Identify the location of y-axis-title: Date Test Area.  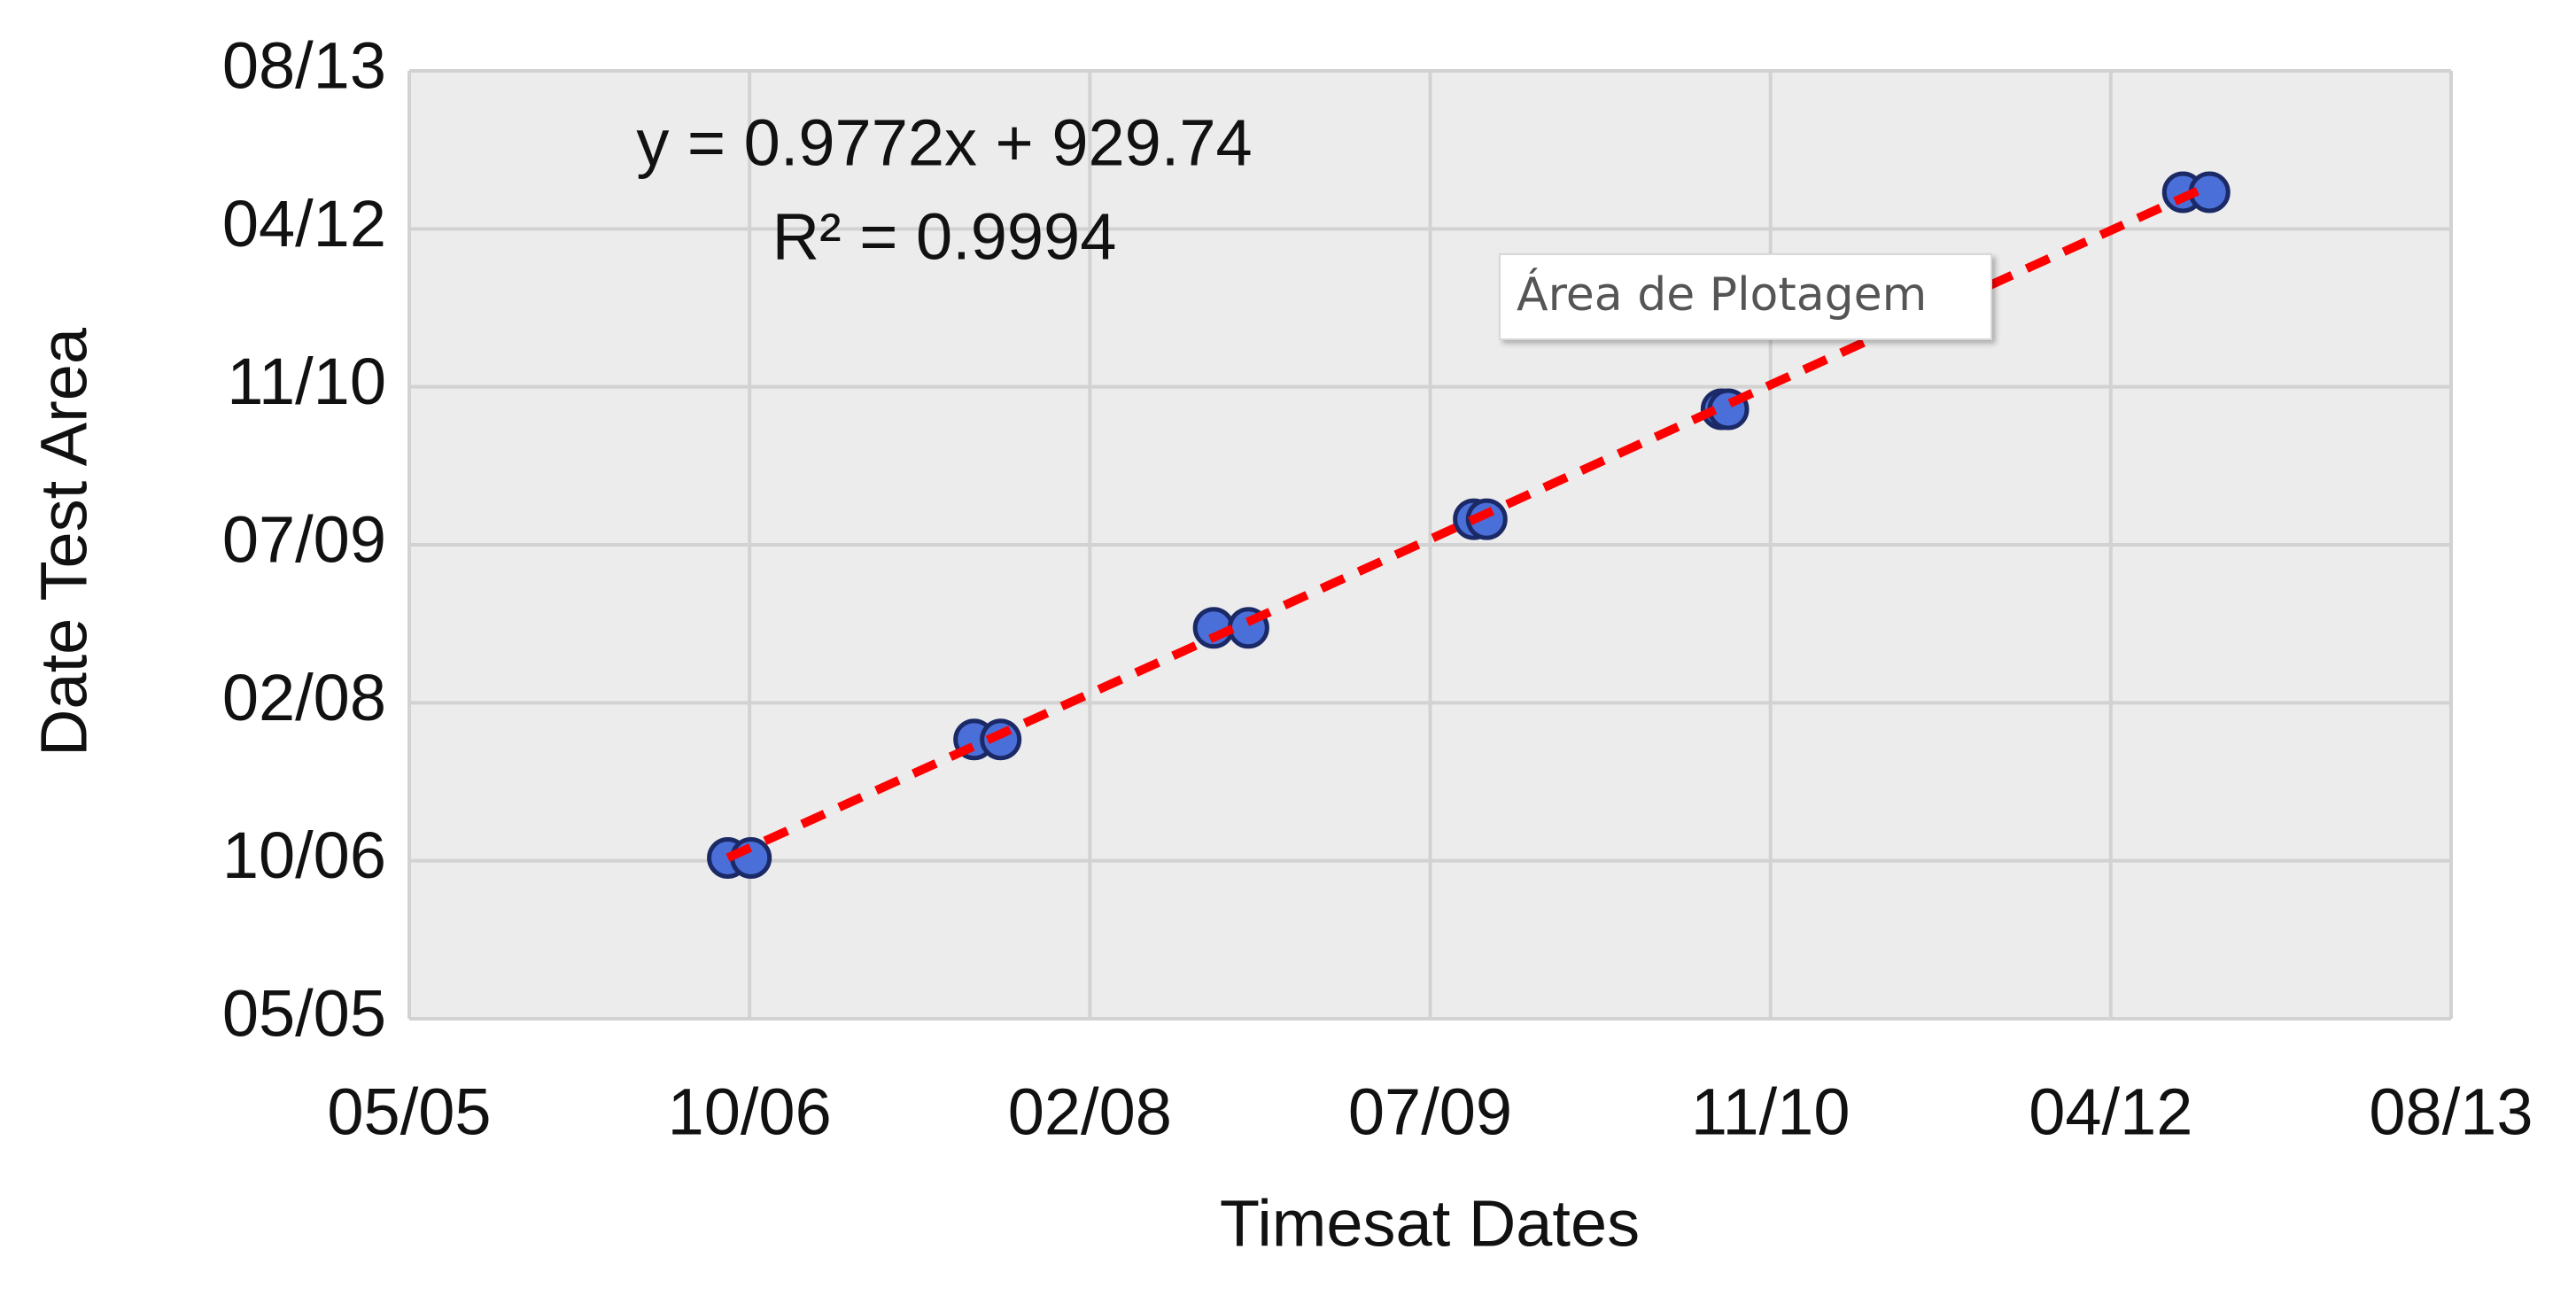
(64, 542).